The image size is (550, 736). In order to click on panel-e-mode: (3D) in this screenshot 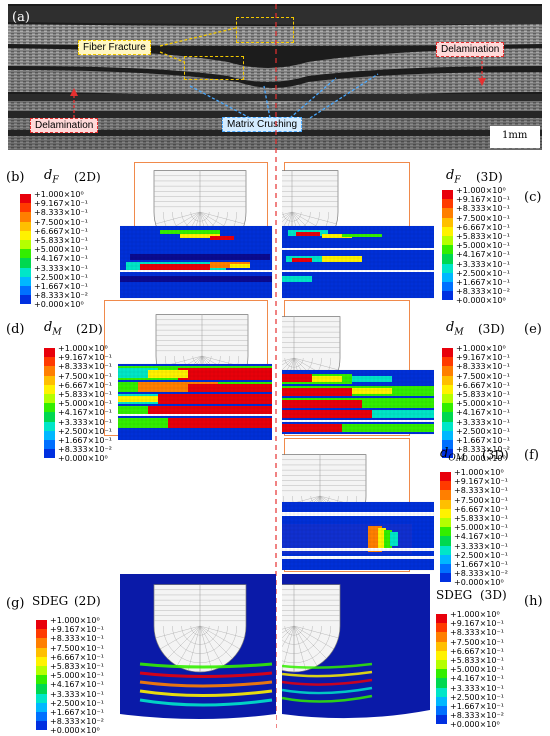, I will do `click(491, 329)`.